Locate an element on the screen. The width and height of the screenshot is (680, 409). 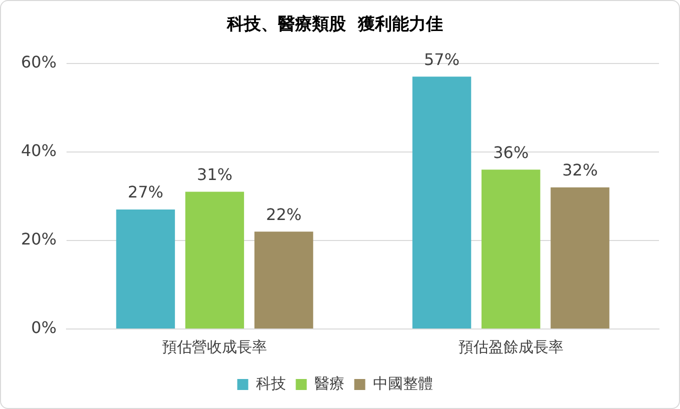
data-label: 22% is located at coordinates (284, 214).